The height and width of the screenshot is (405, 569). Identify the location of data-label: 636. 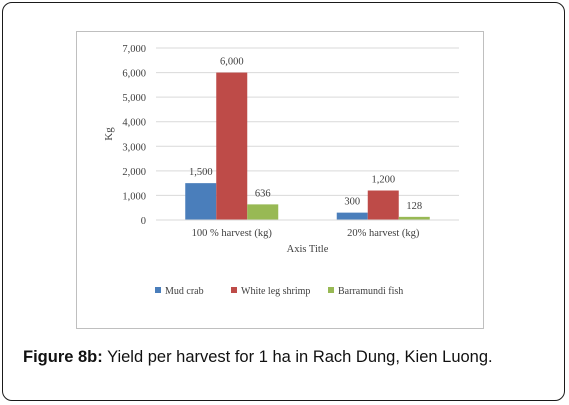
(263, 193).